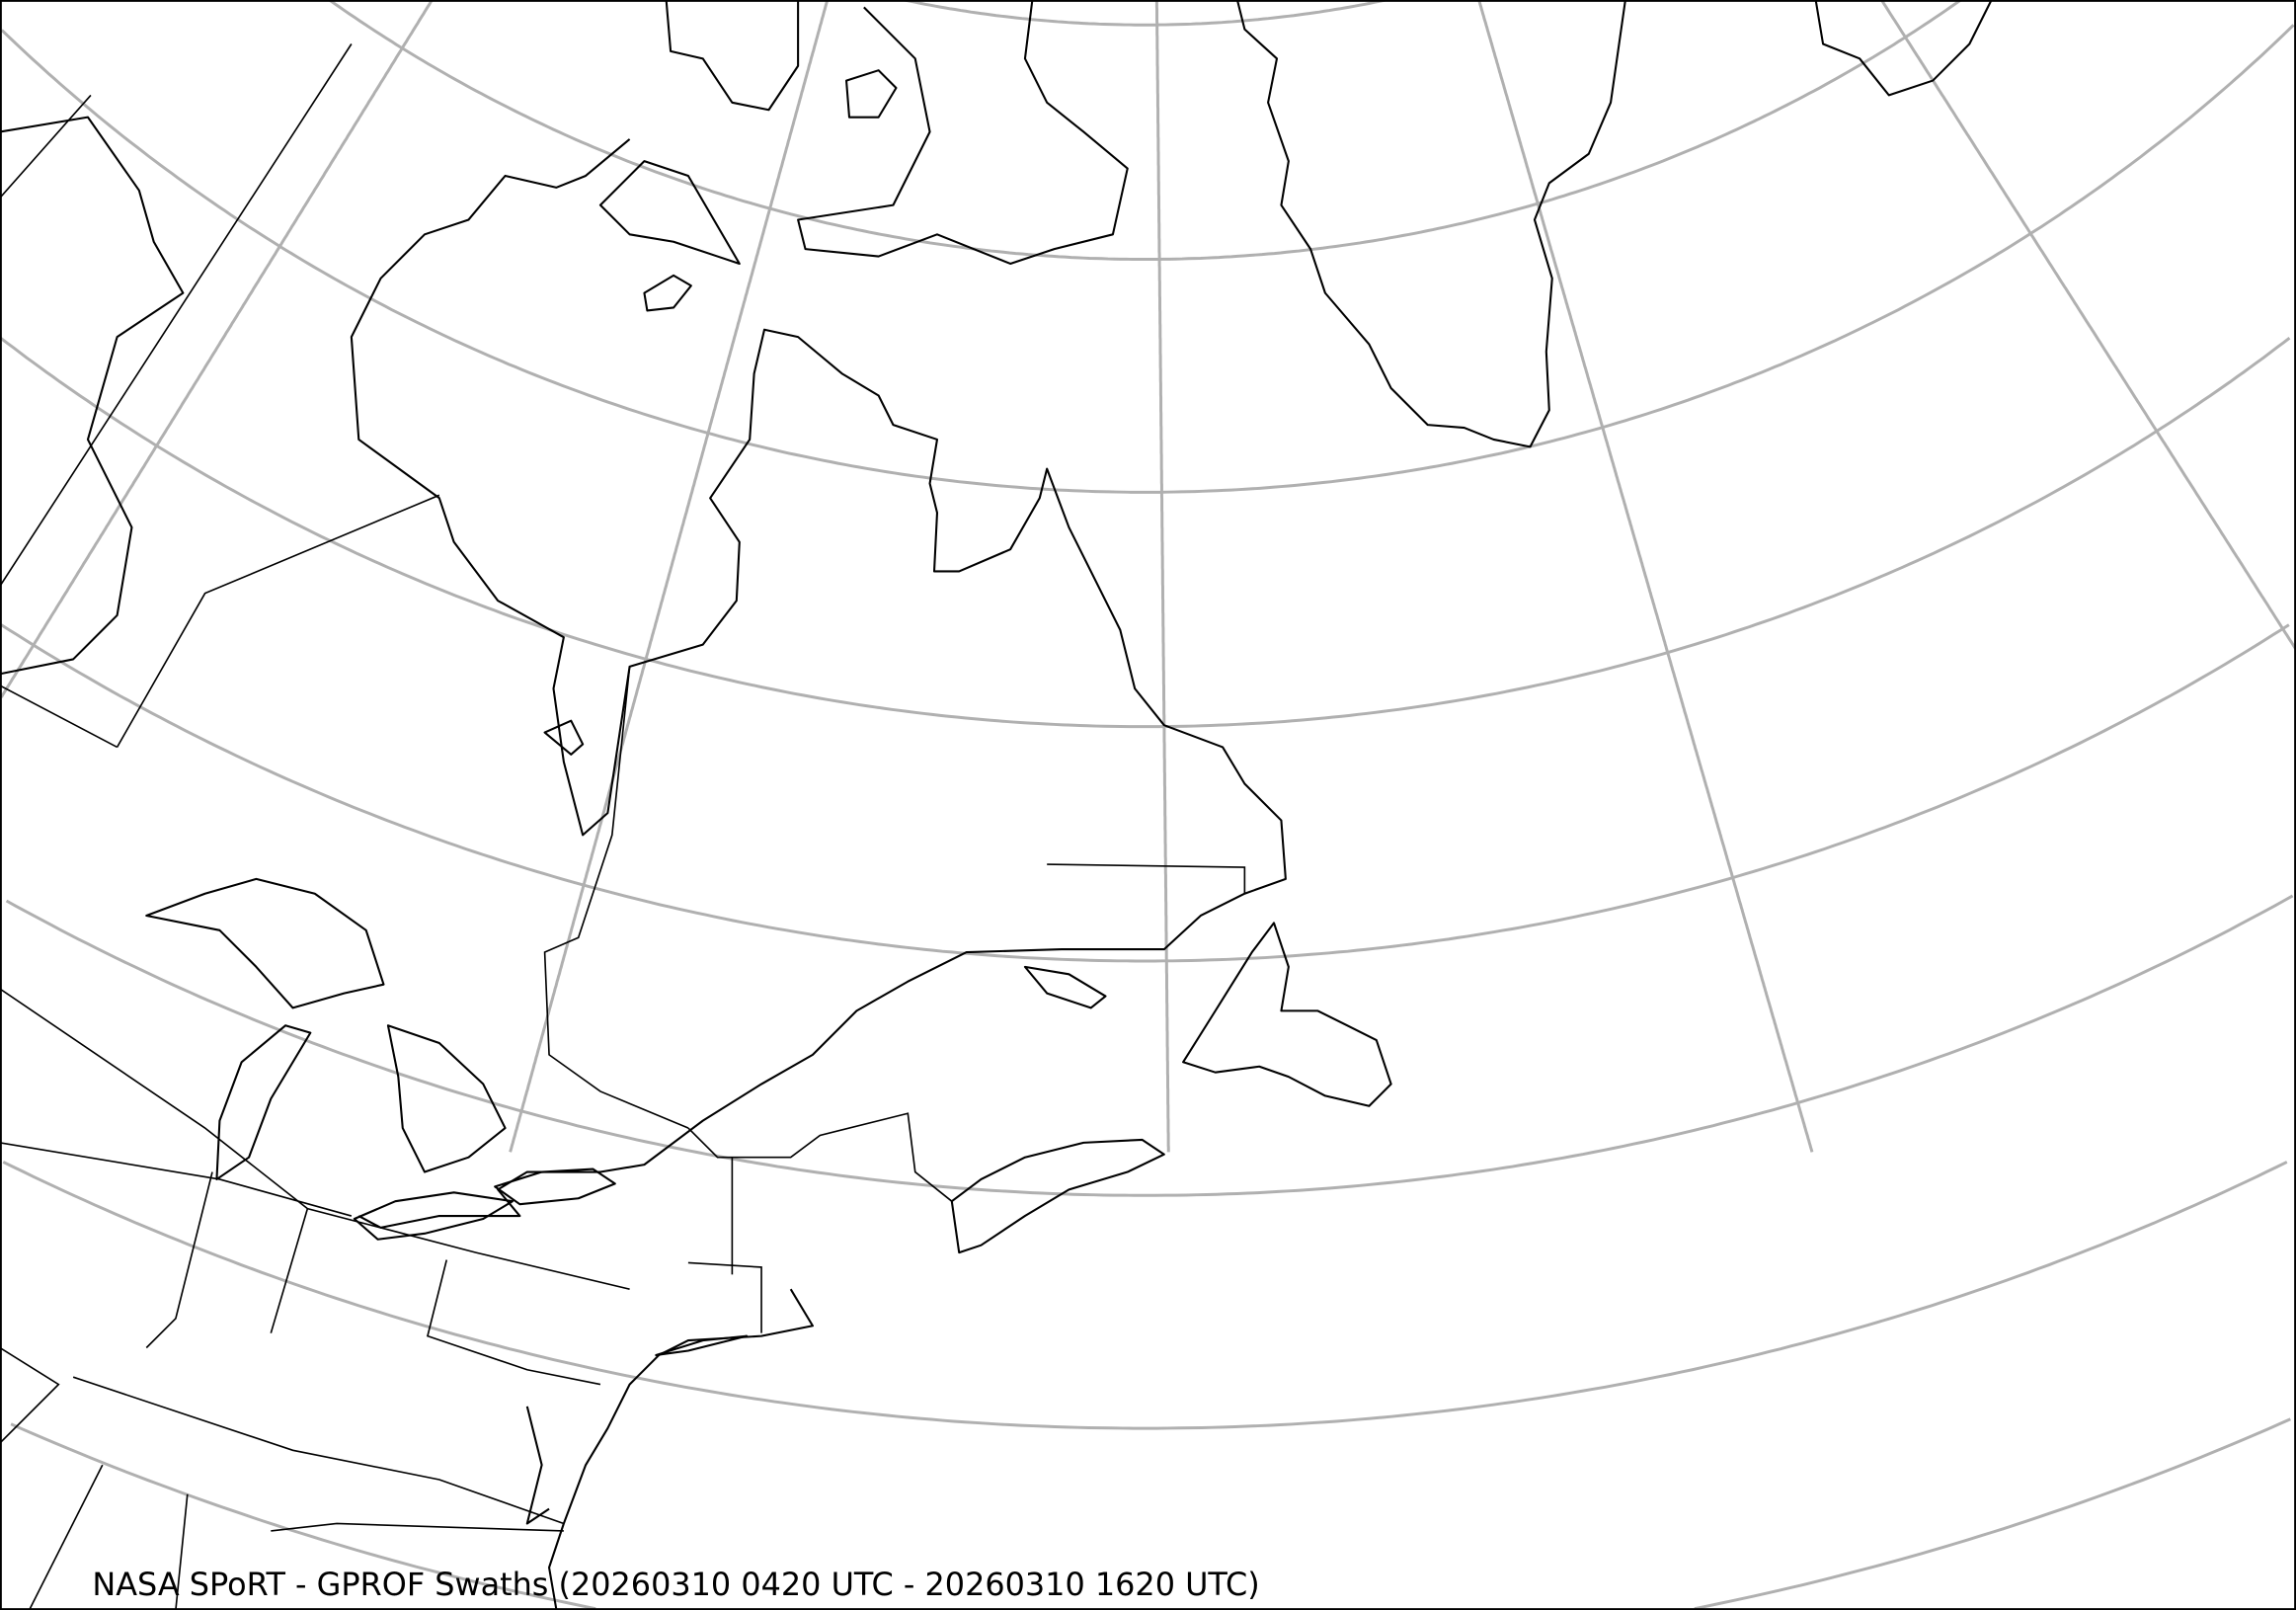 This screenshot has height=1610, width=2296. I want to click on us-east-coast, so click(681, 1449).